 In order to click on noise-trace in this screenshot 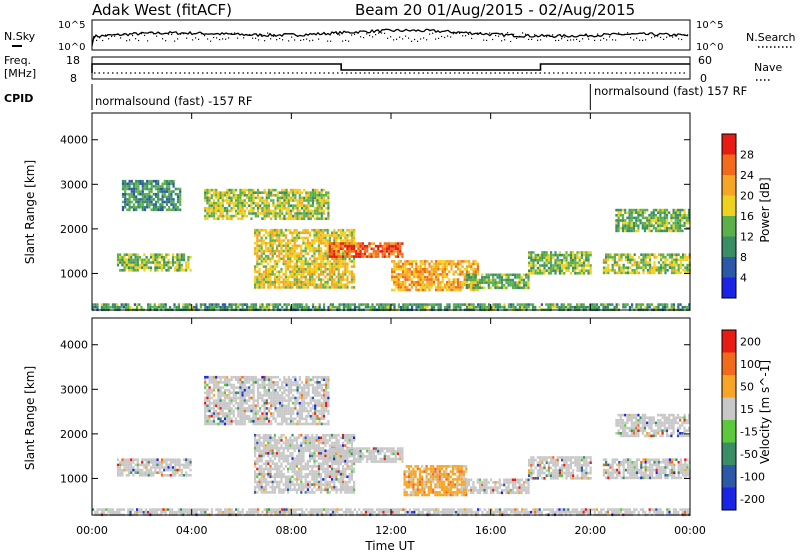, I will do `click(390, 37)`.